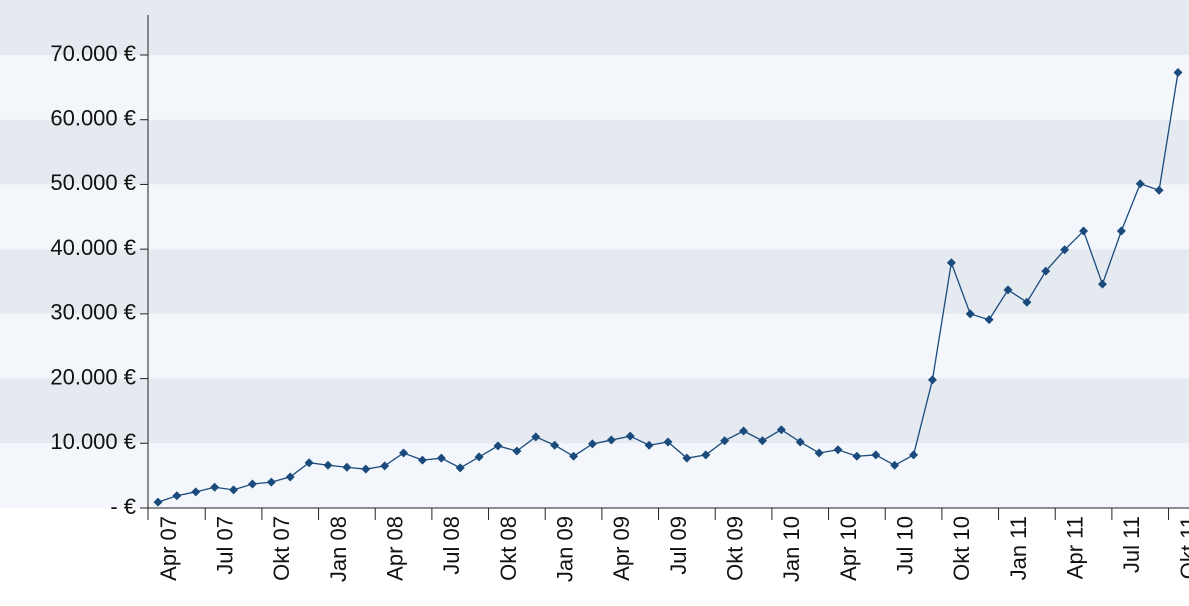 This screenshot has width=1189, height=606. Describe the element at coordinates (508, 548) in the screenshot. I see `x-tick-label: Okt 08` at that location.